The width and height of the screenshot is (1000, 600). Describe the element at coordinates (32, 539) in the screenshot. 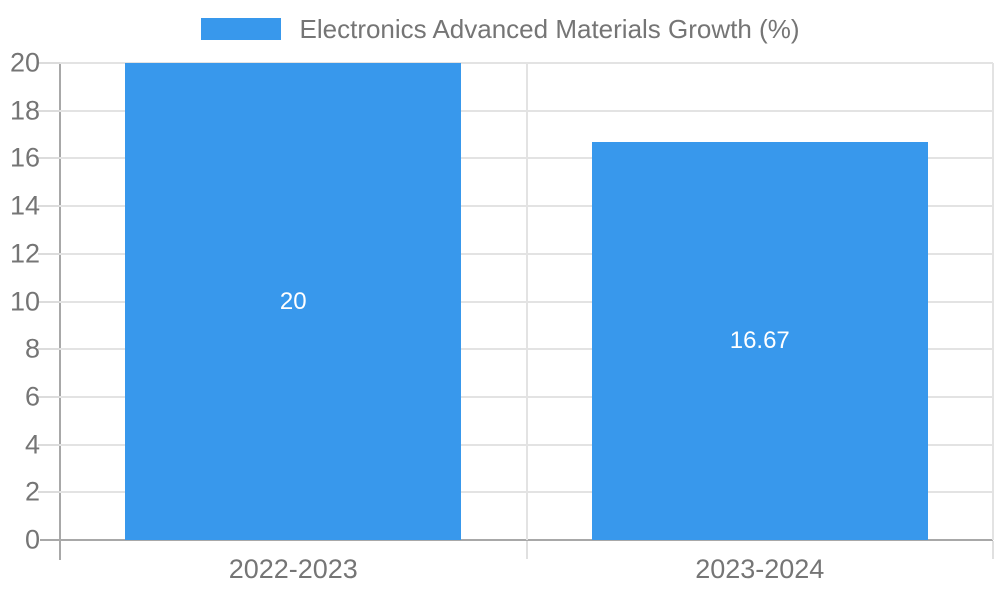

I see `y-axis-label: 0` at that location.